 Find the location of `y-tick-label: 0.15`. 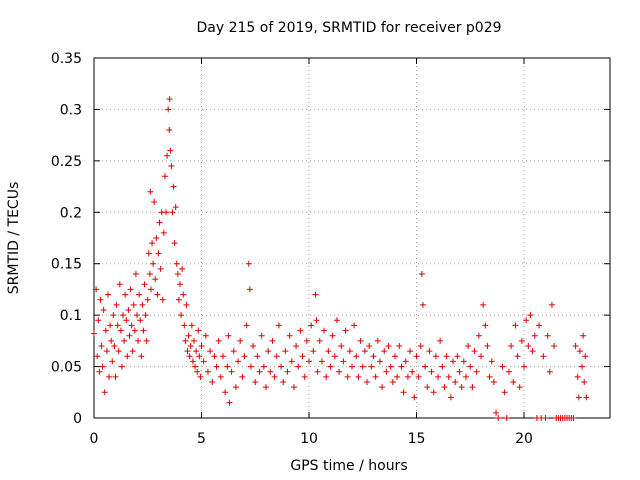

y-tick-label: 0.15 is located at coordinates (66, 265).